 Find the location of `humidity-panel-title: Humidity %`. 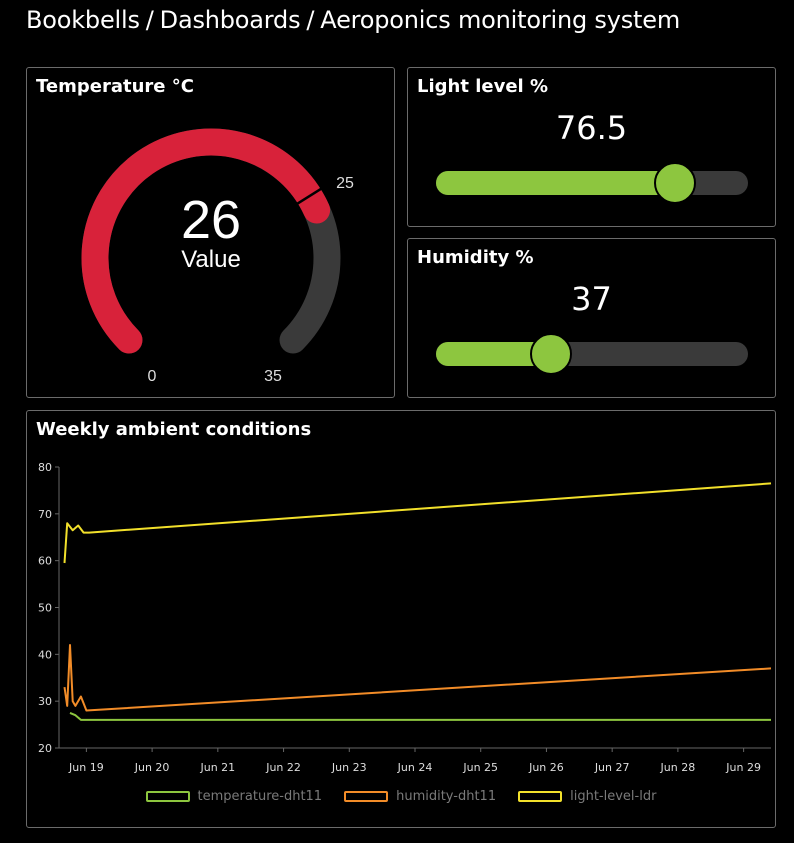

humidity-panel-title: Humidity % is located at coordinates (475, 257).